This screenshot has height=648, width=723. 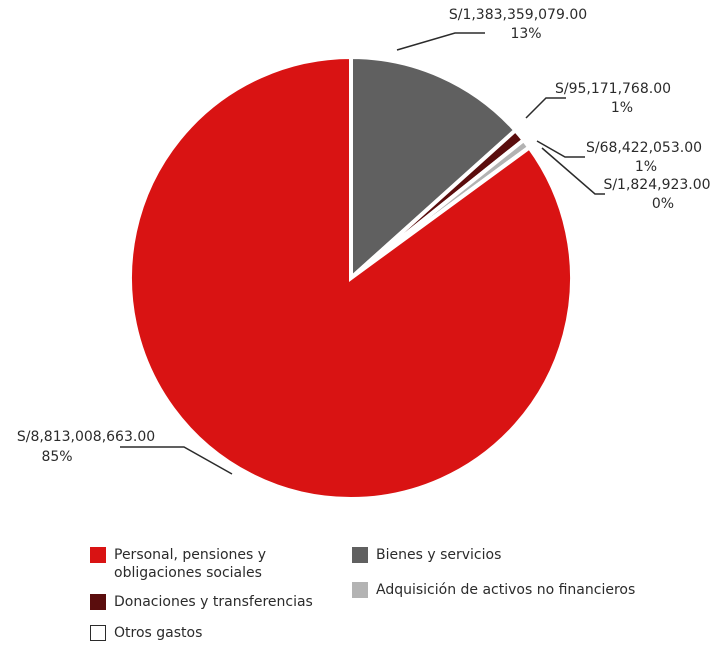 What do you see at coordinates (622, 108) in the screenshot?
I see `callout-percent-donaciones: 1%` at bounding box center [622, 108].